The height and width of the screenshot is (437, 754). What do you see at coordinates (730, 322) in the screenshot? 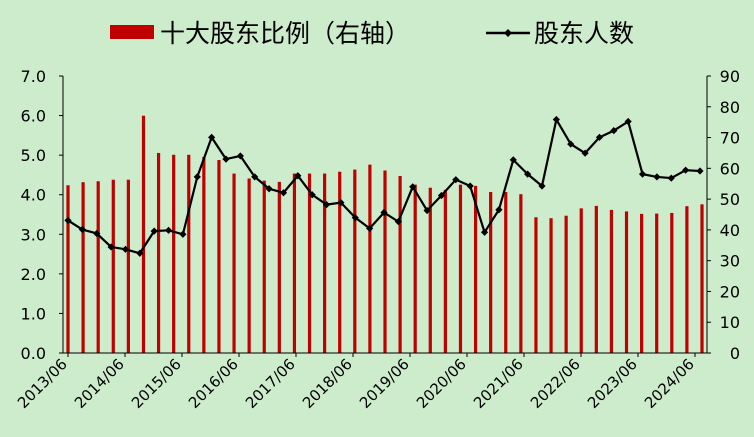
I see `right-tick-label-1: 10` at bounding box center [730, 322].